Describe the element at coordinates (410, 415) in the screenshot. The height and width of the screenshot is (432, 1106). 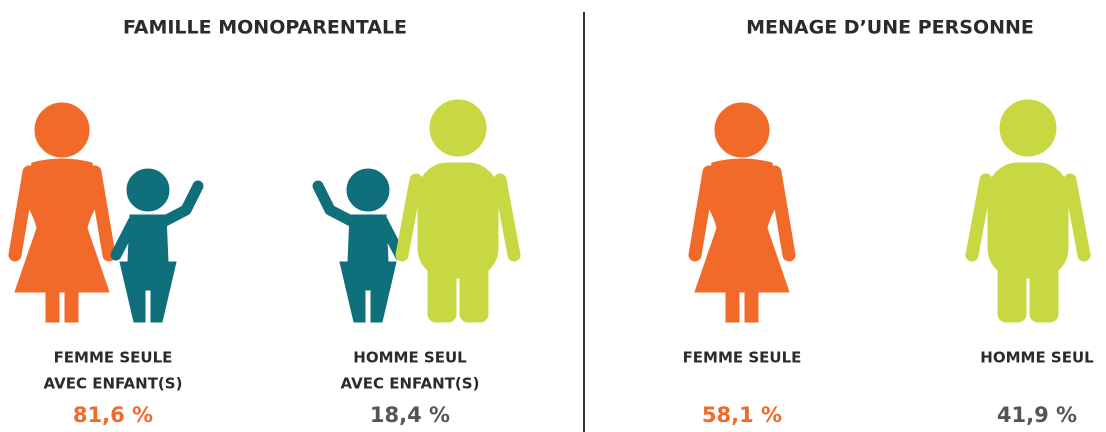
I see `item-value: 18,4 %` at that location.